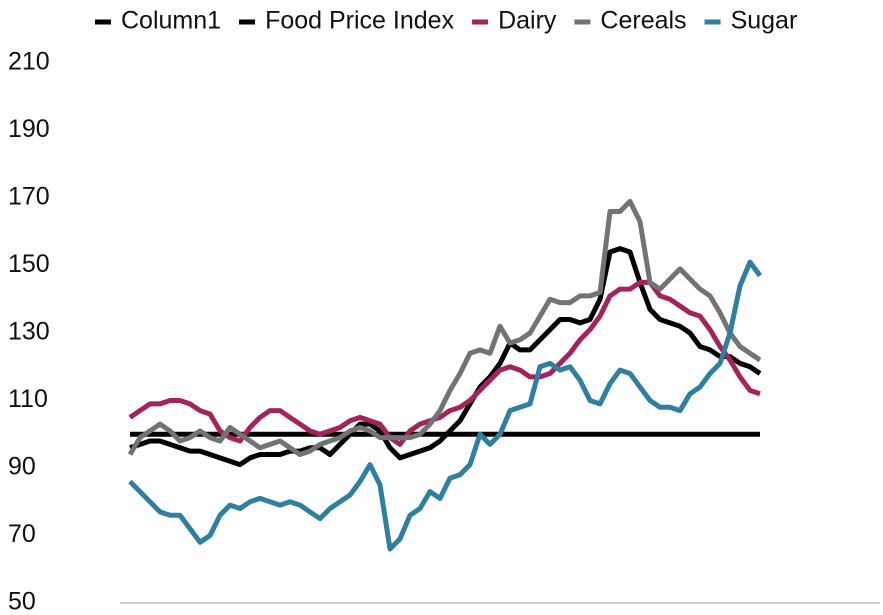 This screenshot has width=883, height=615. What do you see at coordinates (22, 601) in the screenshot?
I see `y-tick-label: 50` at bounding box center [22, 601].